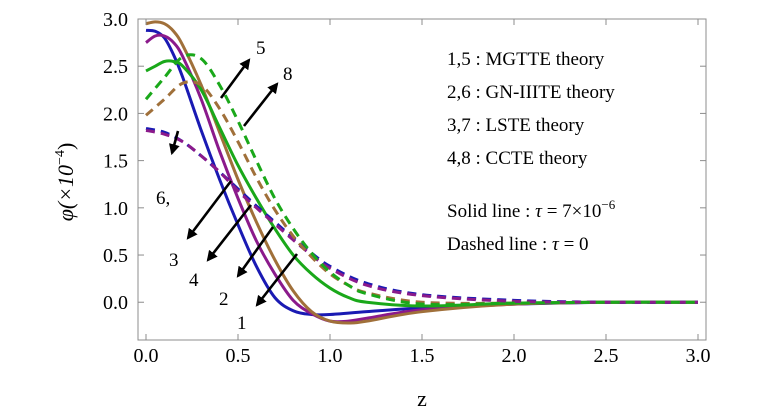 This screenshot has width=784, height=414. Describe the element at coordinates (556, 244) in the screenshot. I see `legend-dashed-symbol: τ` at that location.